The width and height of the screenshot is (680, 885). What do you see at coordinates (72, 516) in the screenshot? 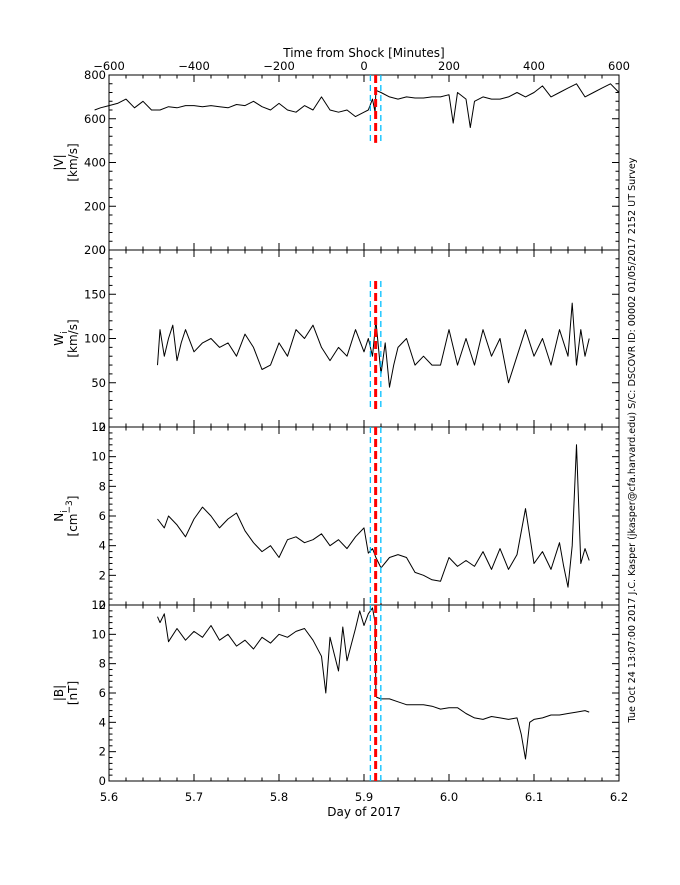
I see `y-axis-unit: [cm−3]` at bounding box center [72, 516].